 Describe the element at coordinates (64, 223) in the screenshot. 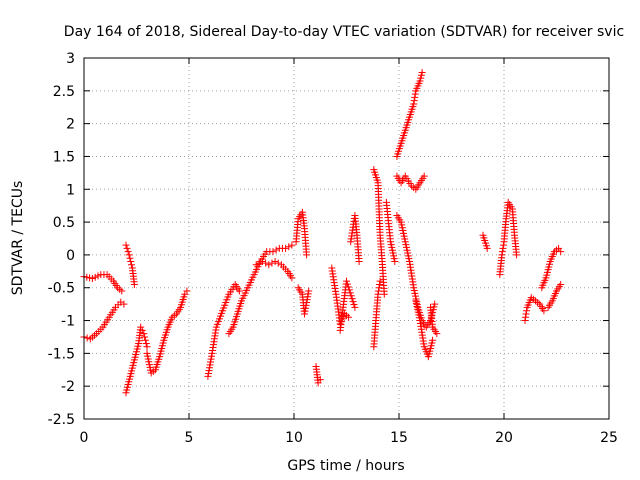

I see `y-tick-label: 0.5` at that location.